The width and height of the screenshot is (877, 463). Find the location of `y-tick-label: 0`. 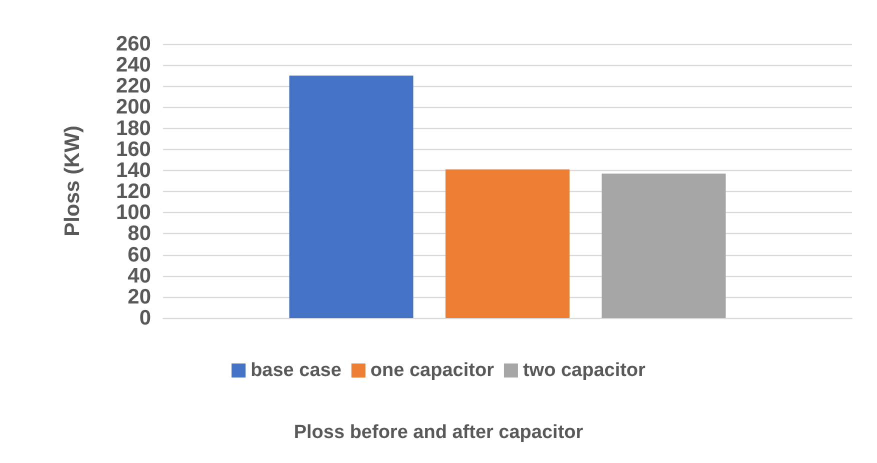

y-tick-label: 0 is located at coordinates (145, 318).